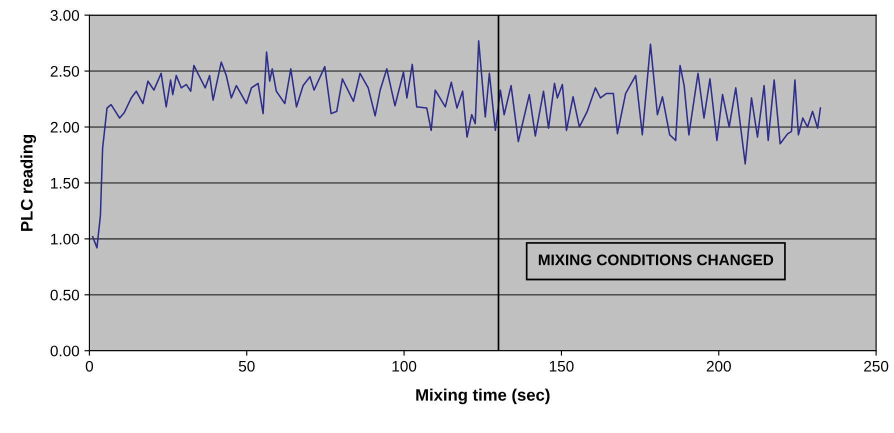  I want to click on y-tick-label: 2.00, so click(65, 127).